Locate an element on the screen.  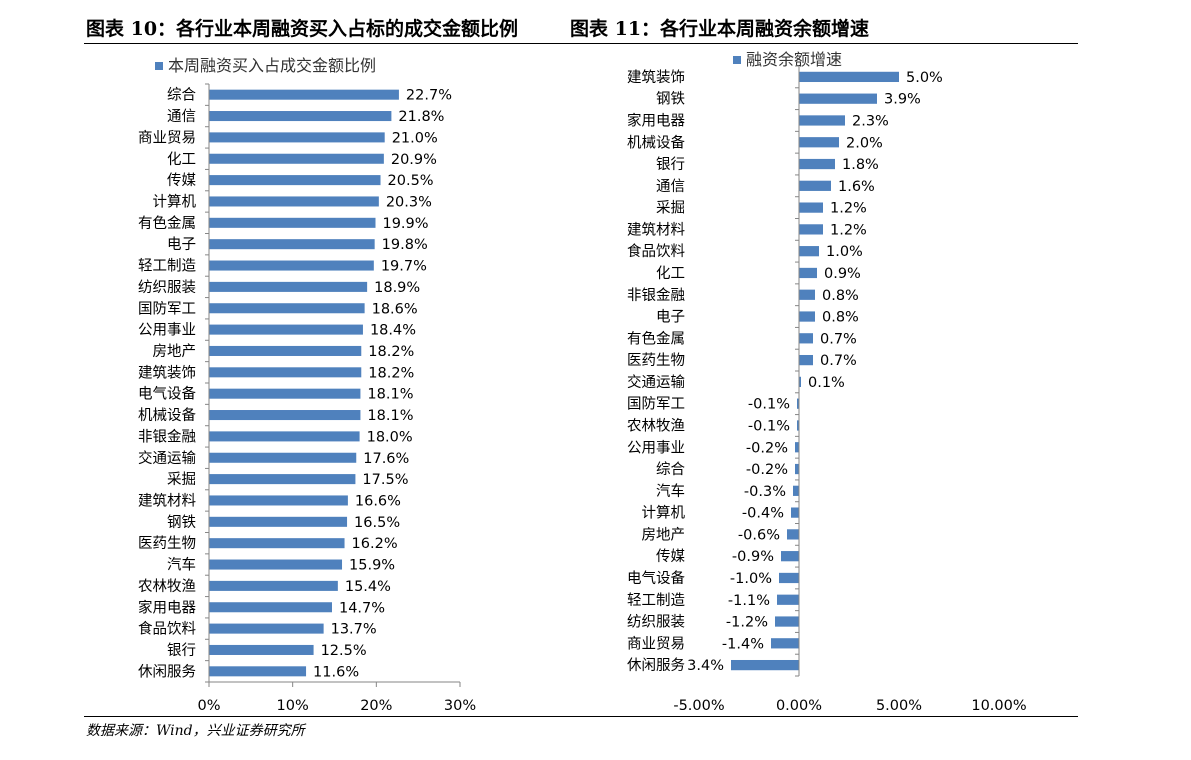
right-data-label: -1.2% is located at coordinates (747, 623).